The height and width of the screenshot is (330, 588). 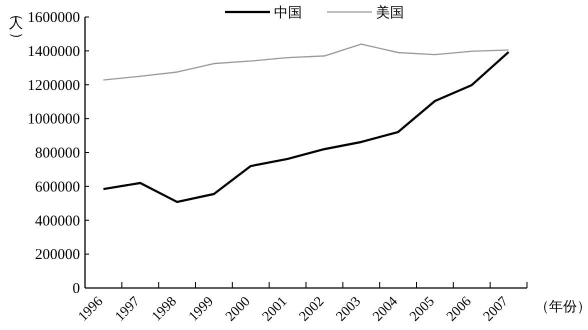 What do you see at coordinates (57, 255) in the screenshot?
I see `y-tick-label: 200000` at bounding box center [57, 255].